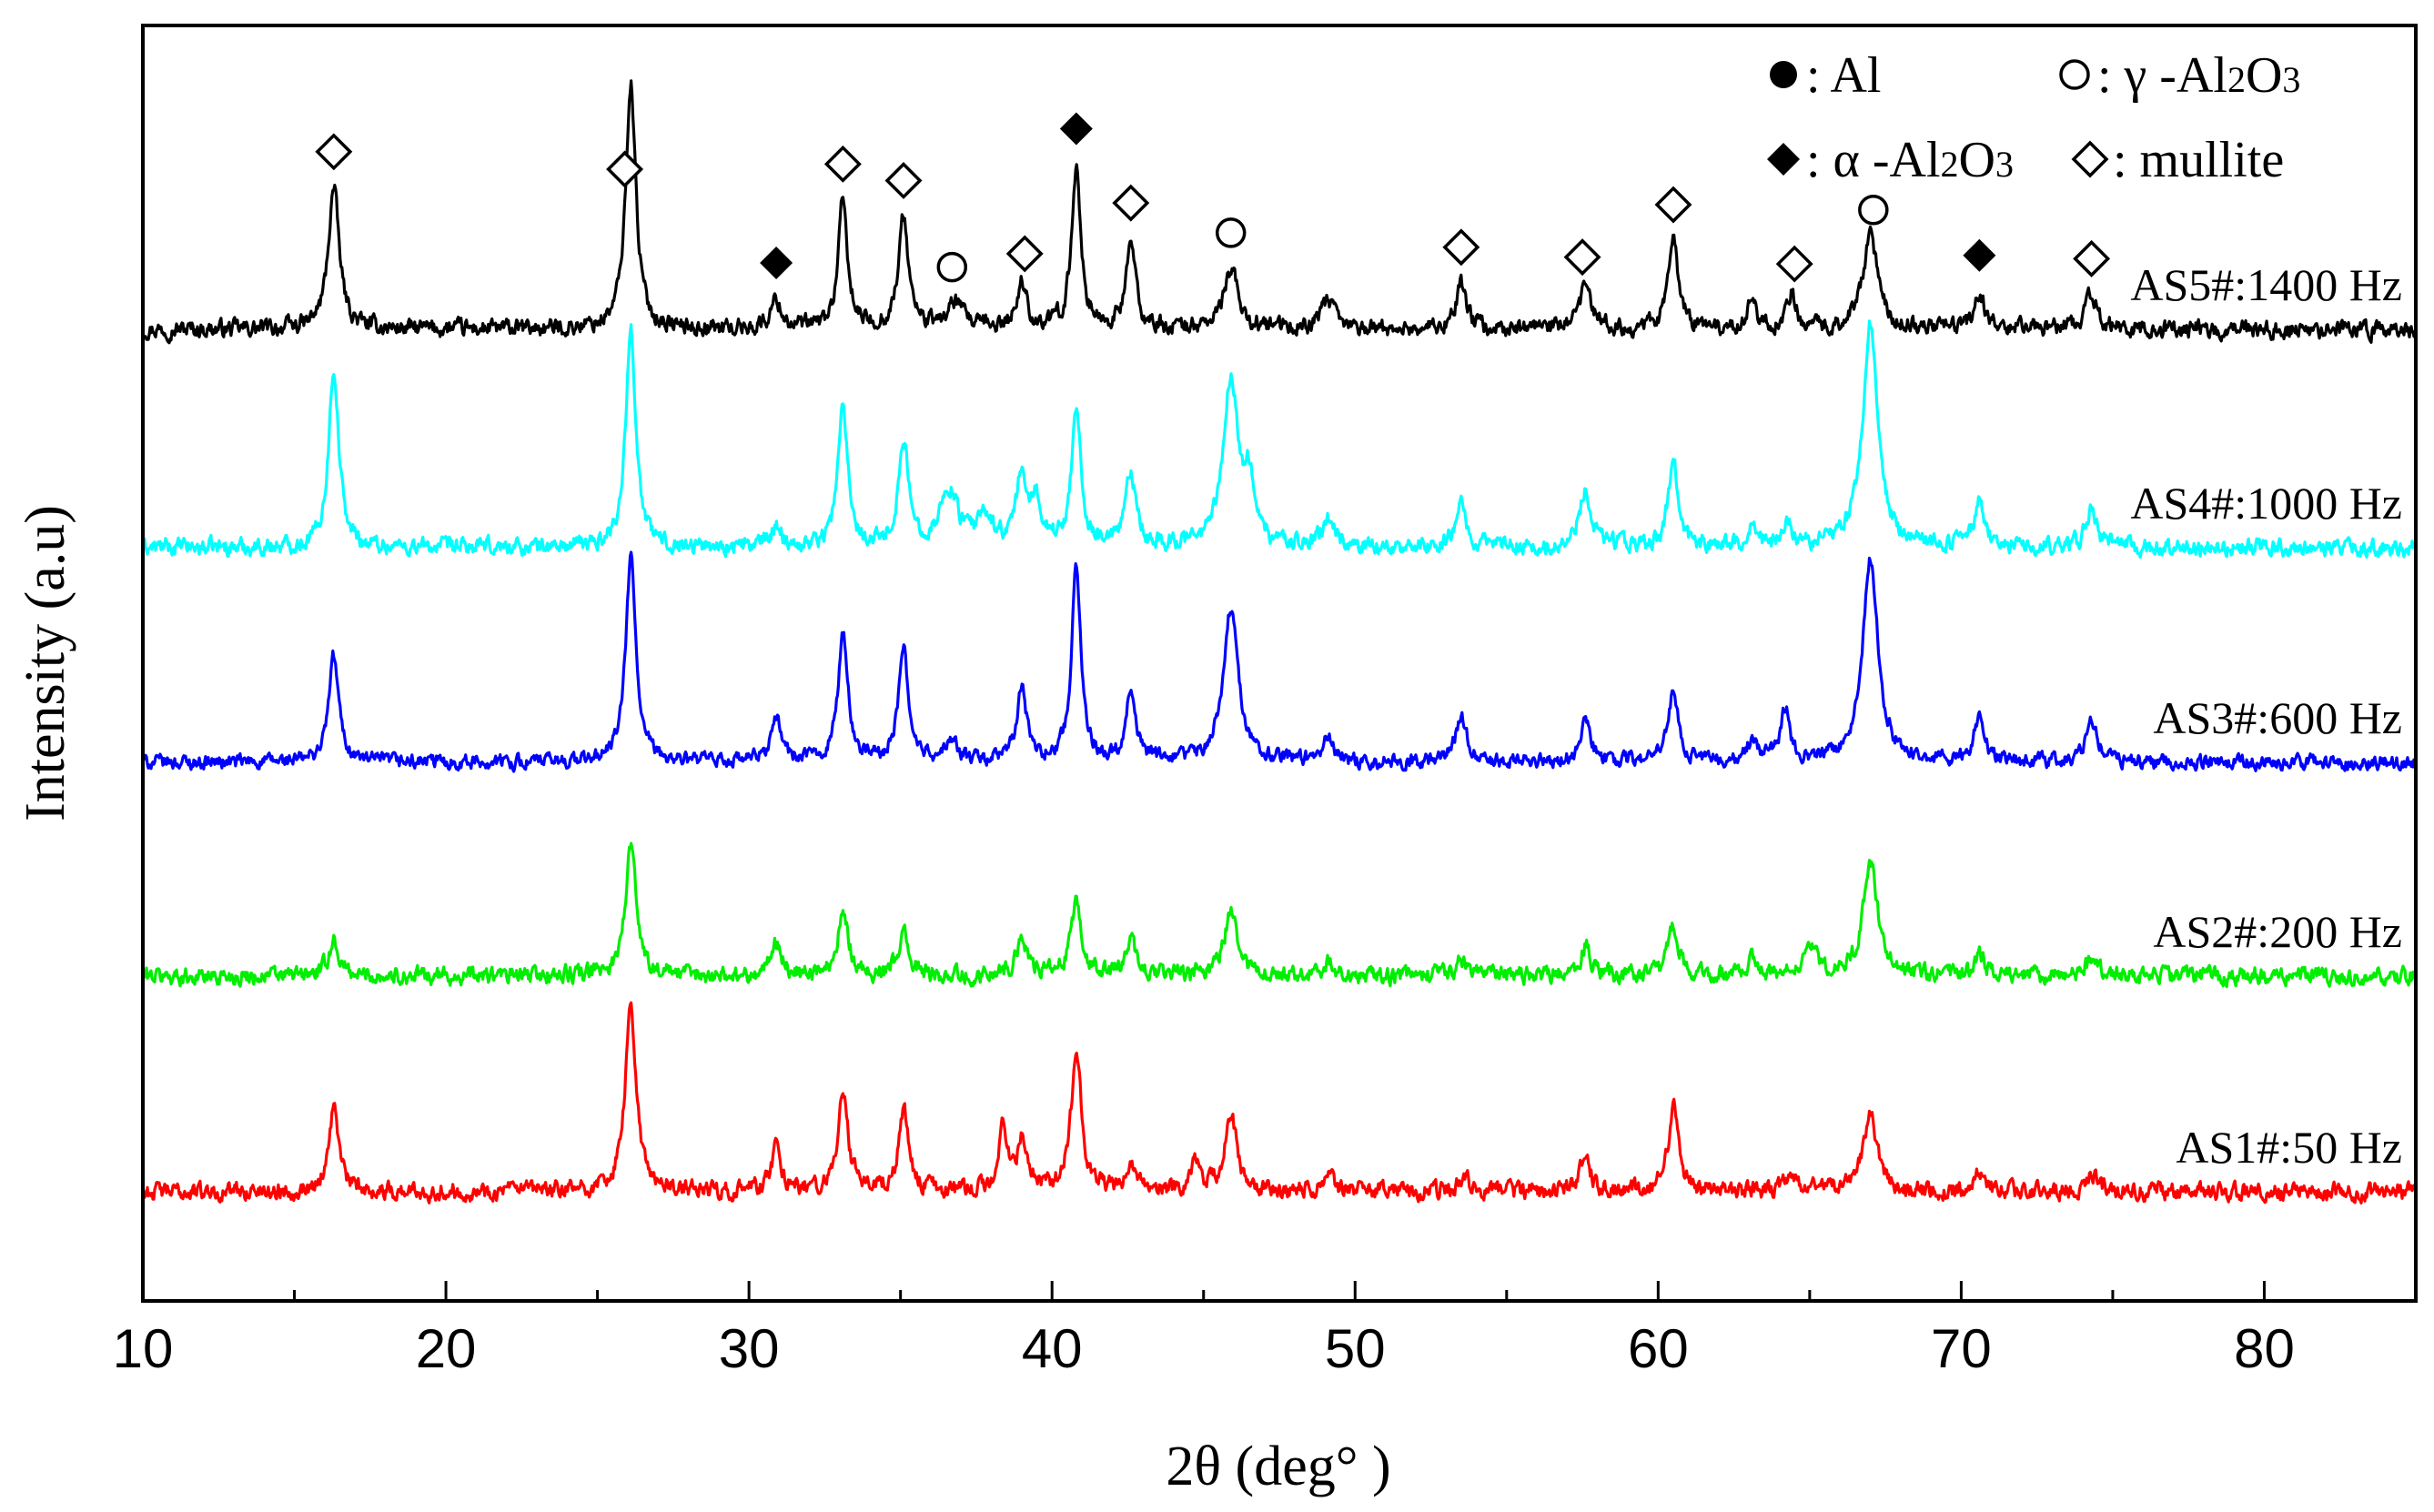 This screenshot has width=2434, height=1512. What do you see at coordinates (45, 664) in the screenshot?
I see `y-axis-title: Intensity (a.u)` at bounding box center [45, 664].